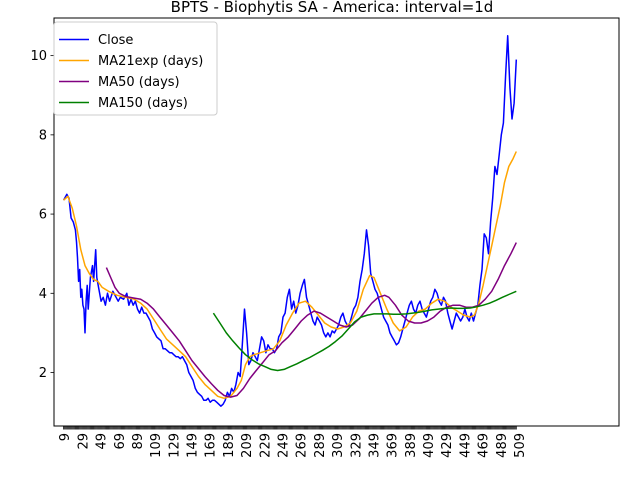  I want to click on x-tick-label: 289, so click(320, 445).